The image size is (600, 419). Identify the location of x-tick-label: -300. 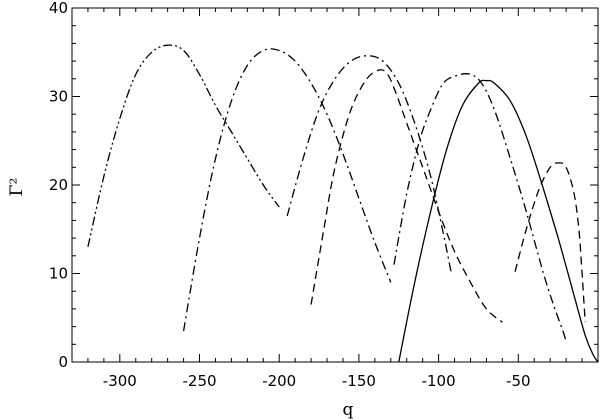
(120, 381).